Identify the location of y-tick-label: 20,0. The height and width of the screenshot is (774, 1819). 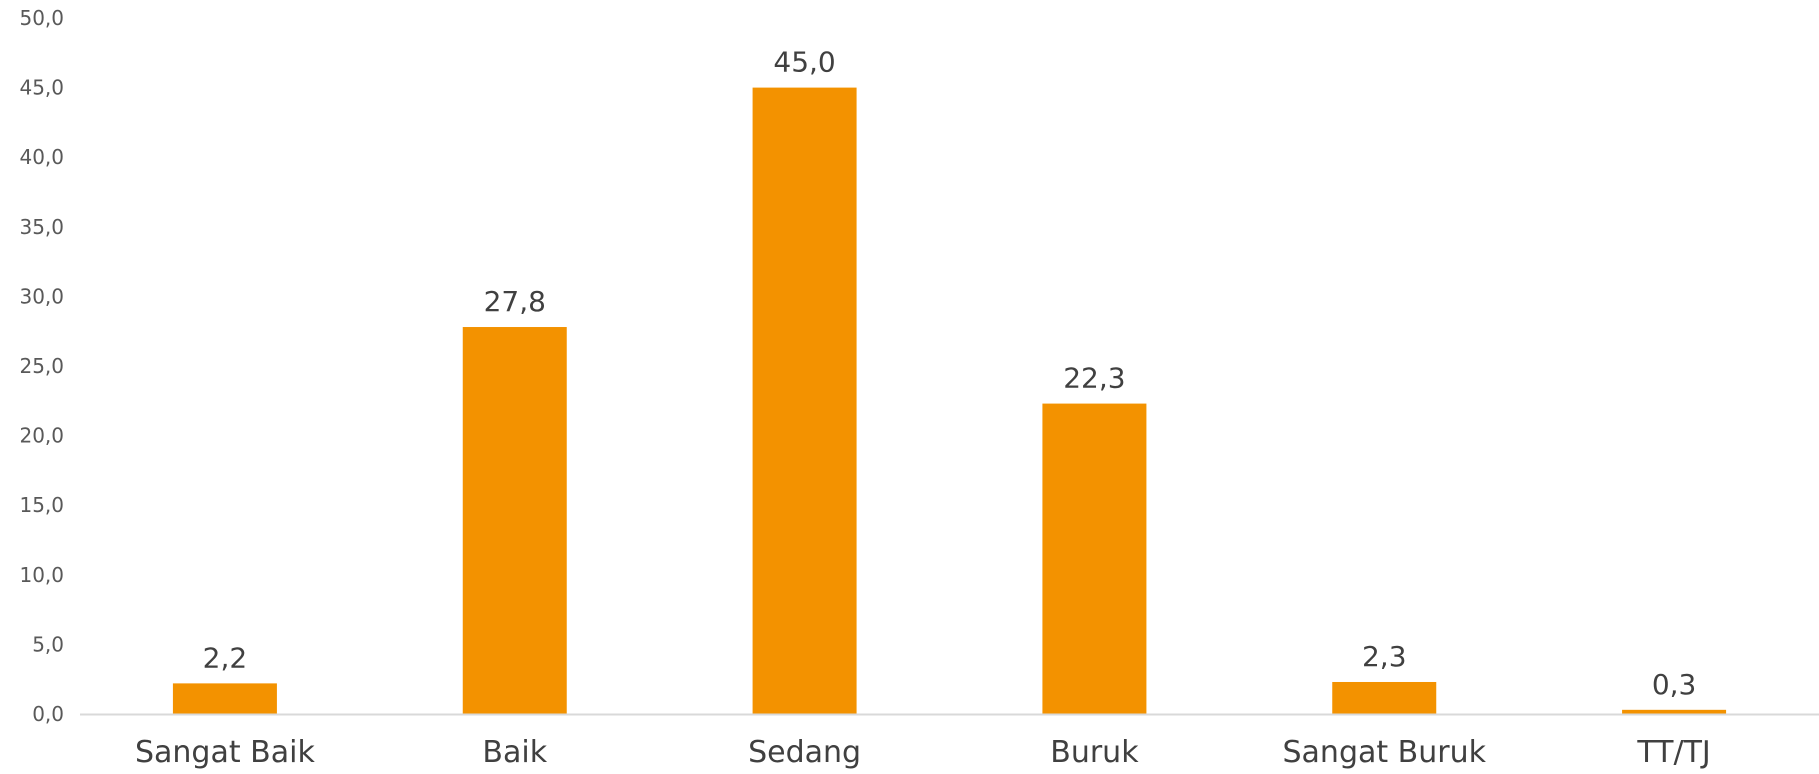
(41, 436).